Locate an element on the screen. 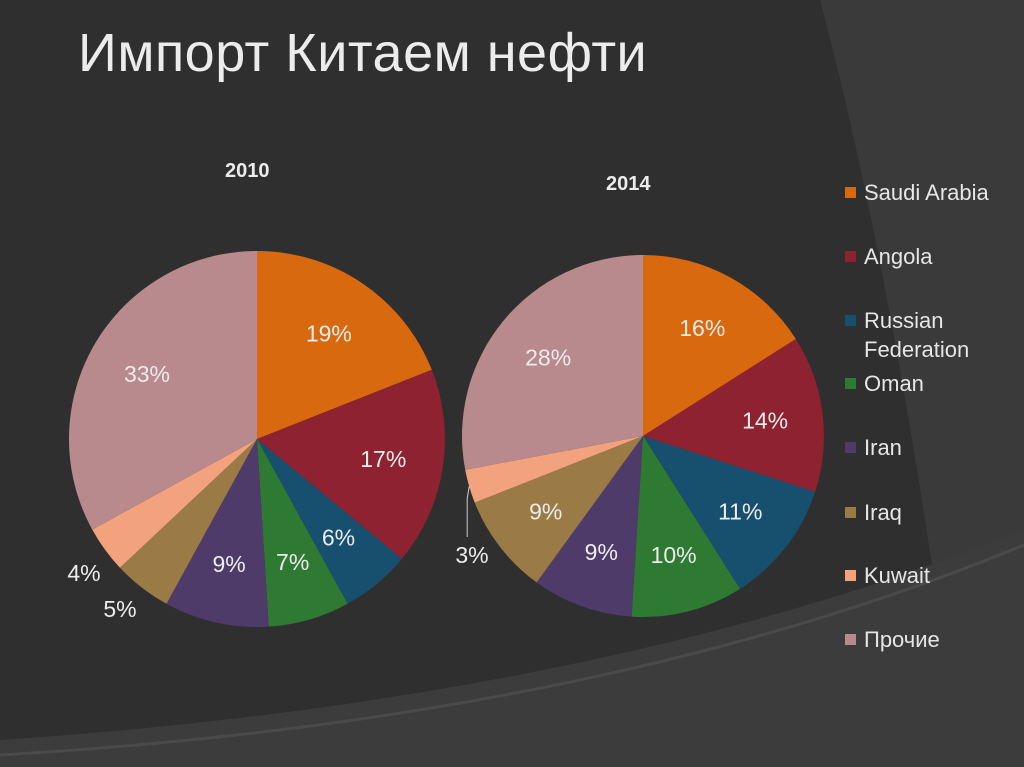  legend-item-kuwait: Kuwait is located at coordinates (929, 575).